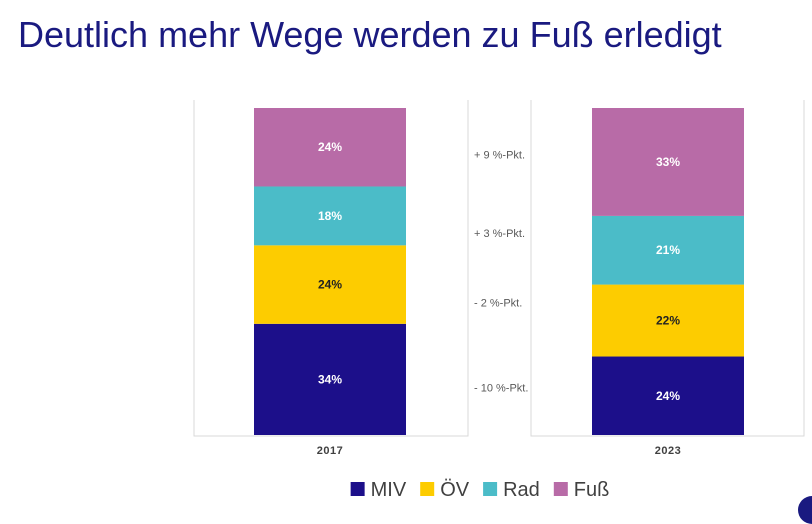  I want to click on legend-swatch-miv, so click(357, 489).